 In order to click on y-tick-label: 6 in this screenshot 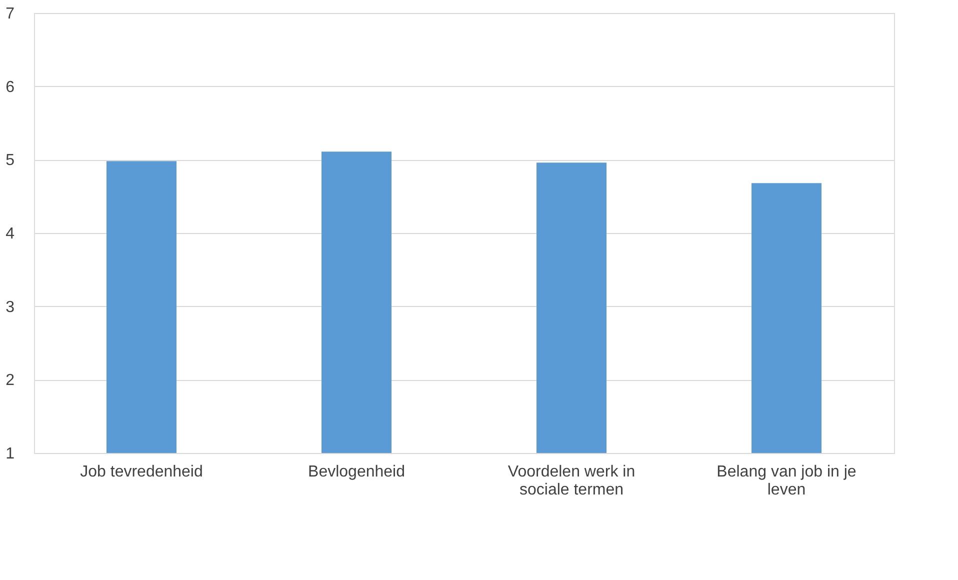, I will do `click(10, 87)`.